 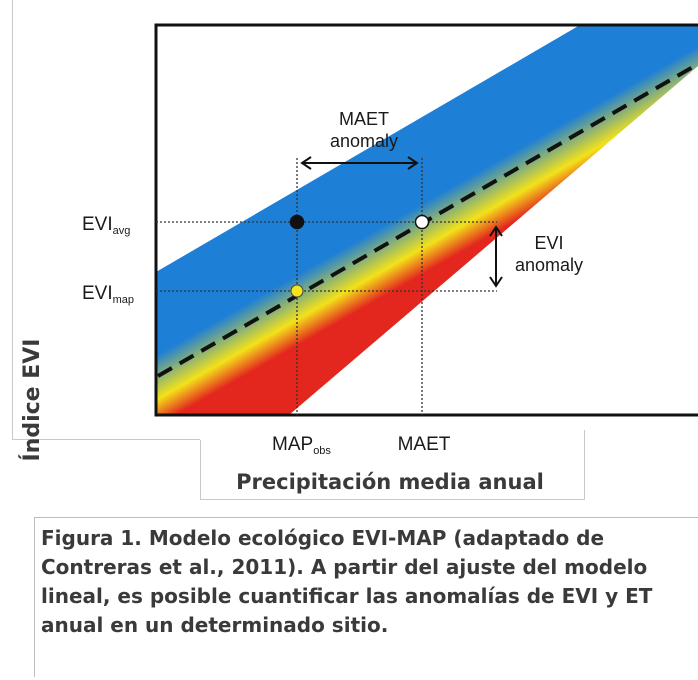 What do you see at coordinates (32, 400) in the screenshot?
I see `y-axis-label: Índice EVI` at bounding box center [32, 400].